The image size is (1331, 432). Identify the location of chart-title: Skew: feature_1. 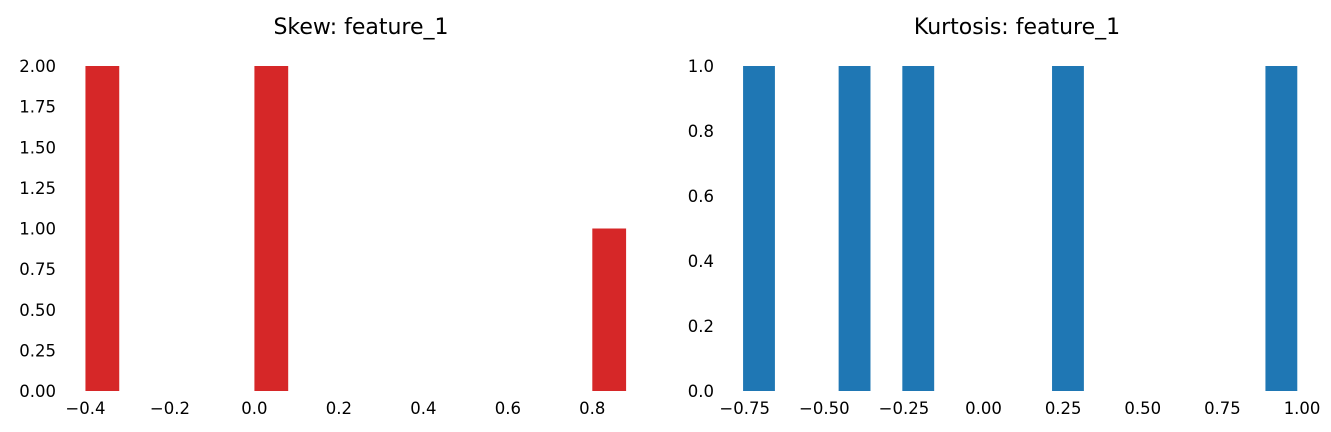
(360, 27).